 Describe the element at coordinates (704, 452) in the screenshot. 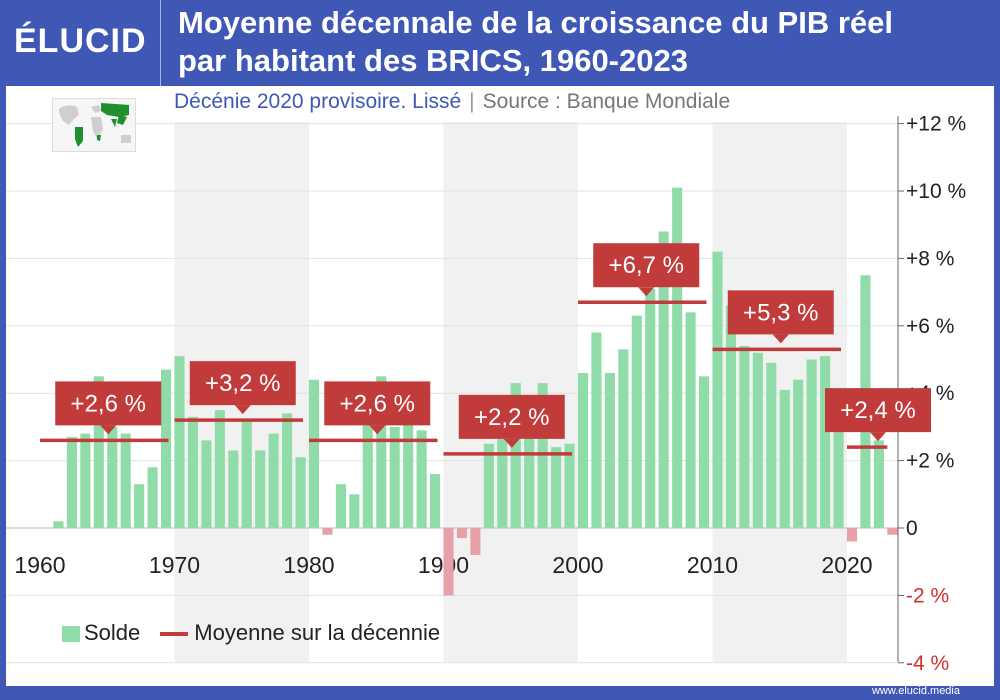

I see `bar-2009` at that location.